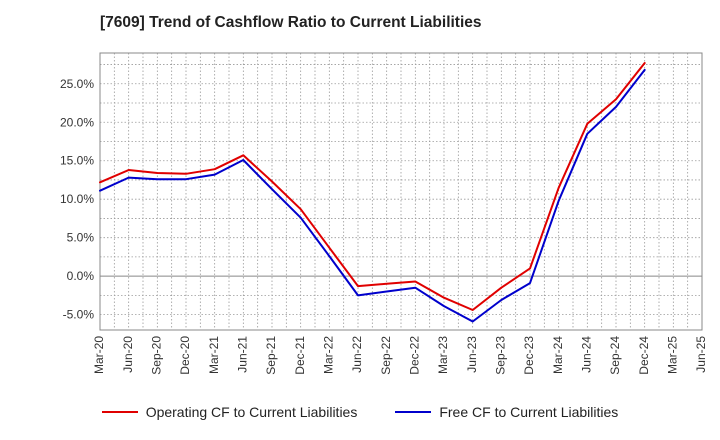 This screenshot has height=440, width=720. I want to click on legend-item-free: Free CF to Current Liabilities, so click(506, 412).